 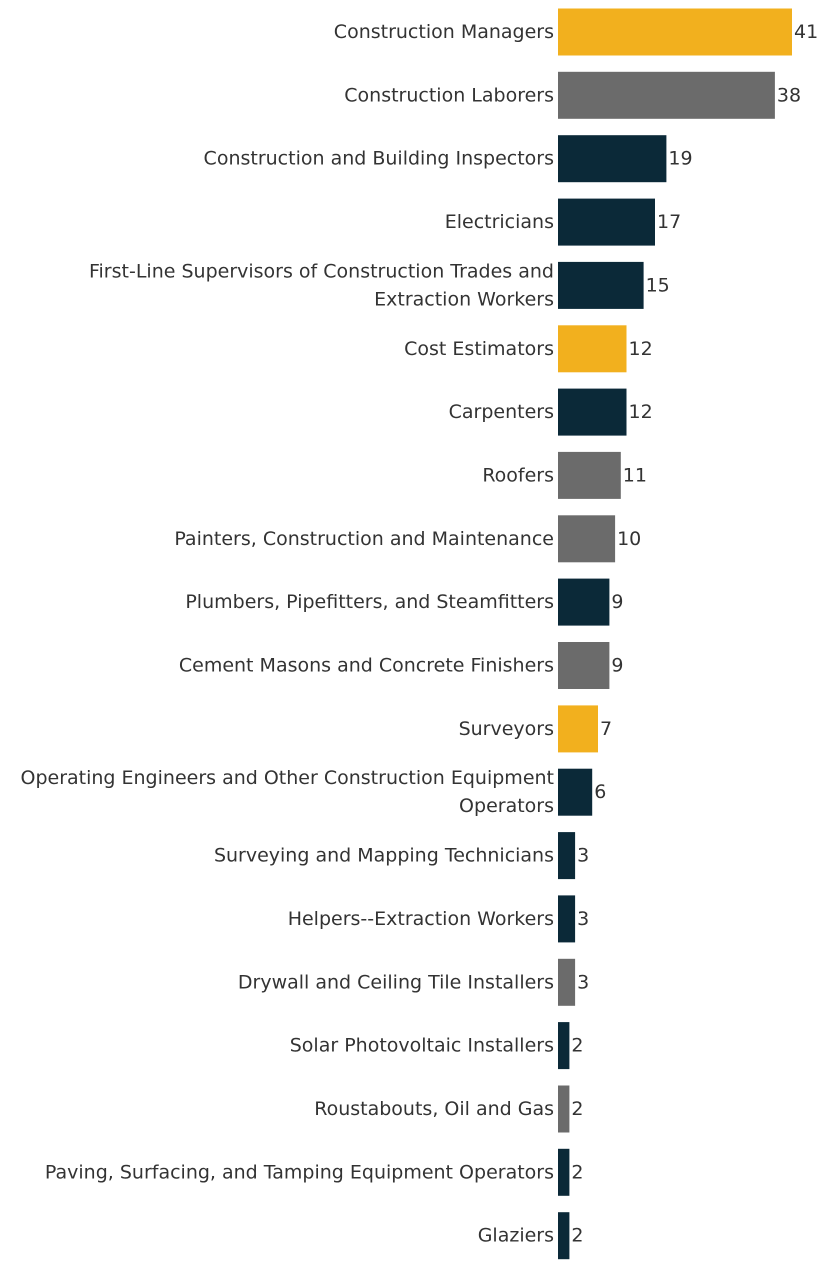 I want to click on category-label-line: Surveying and Mapping Technicians, so click(x=384, y=856).